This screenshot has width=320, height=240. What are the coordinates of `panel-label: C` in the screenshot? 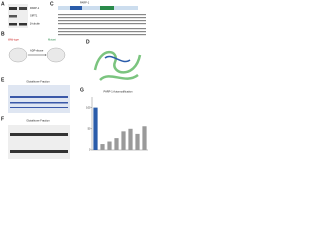 It's located at (52, 4).